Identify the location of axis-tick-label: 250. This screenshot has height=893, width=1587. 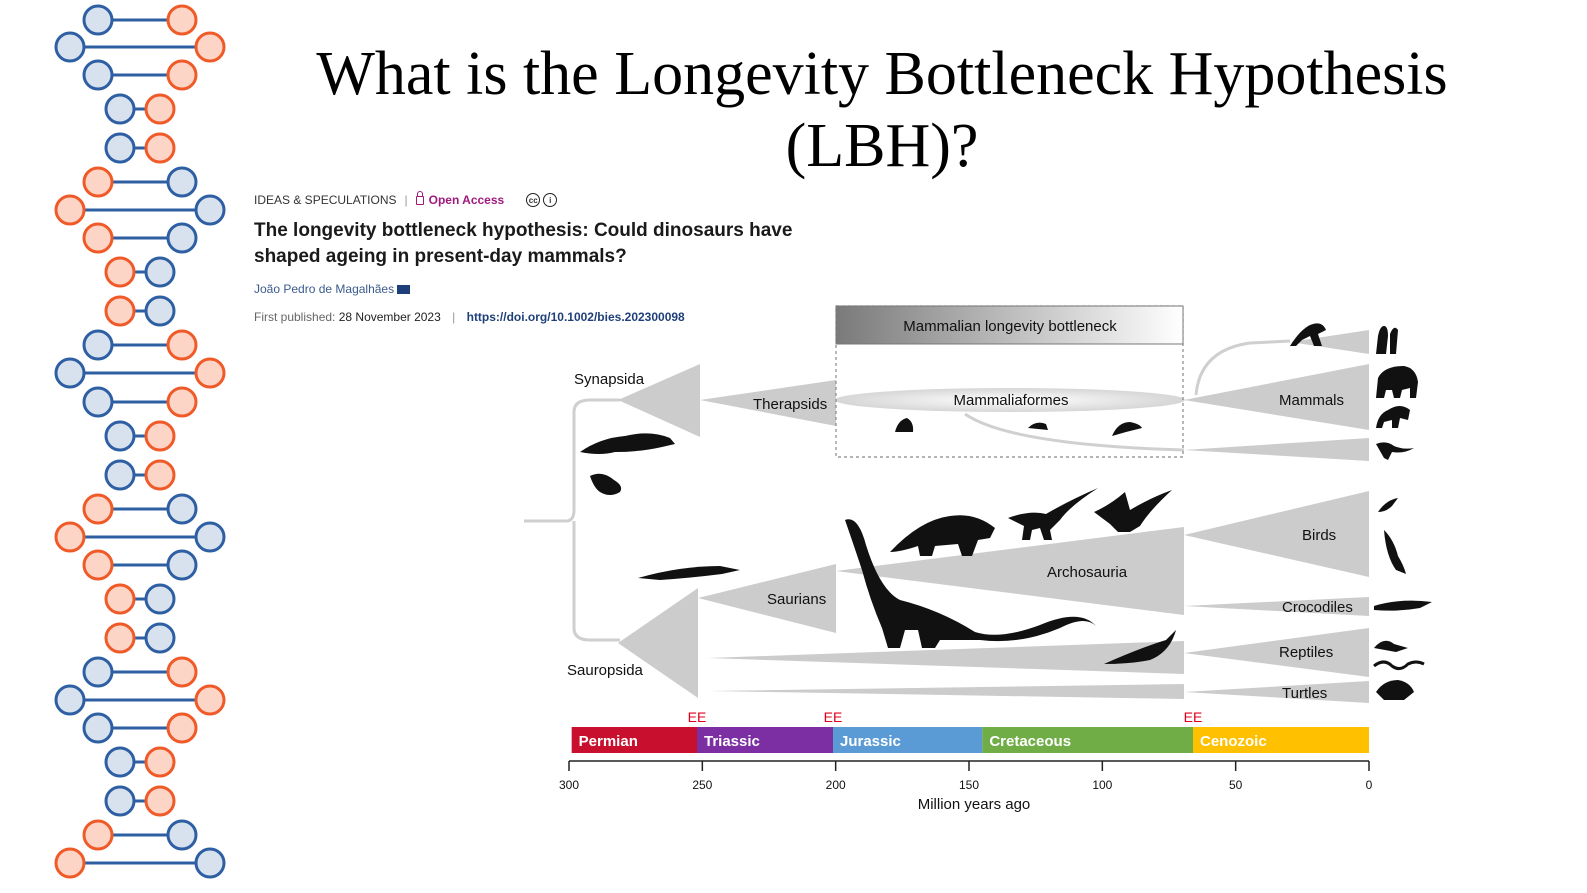
(702, 785).